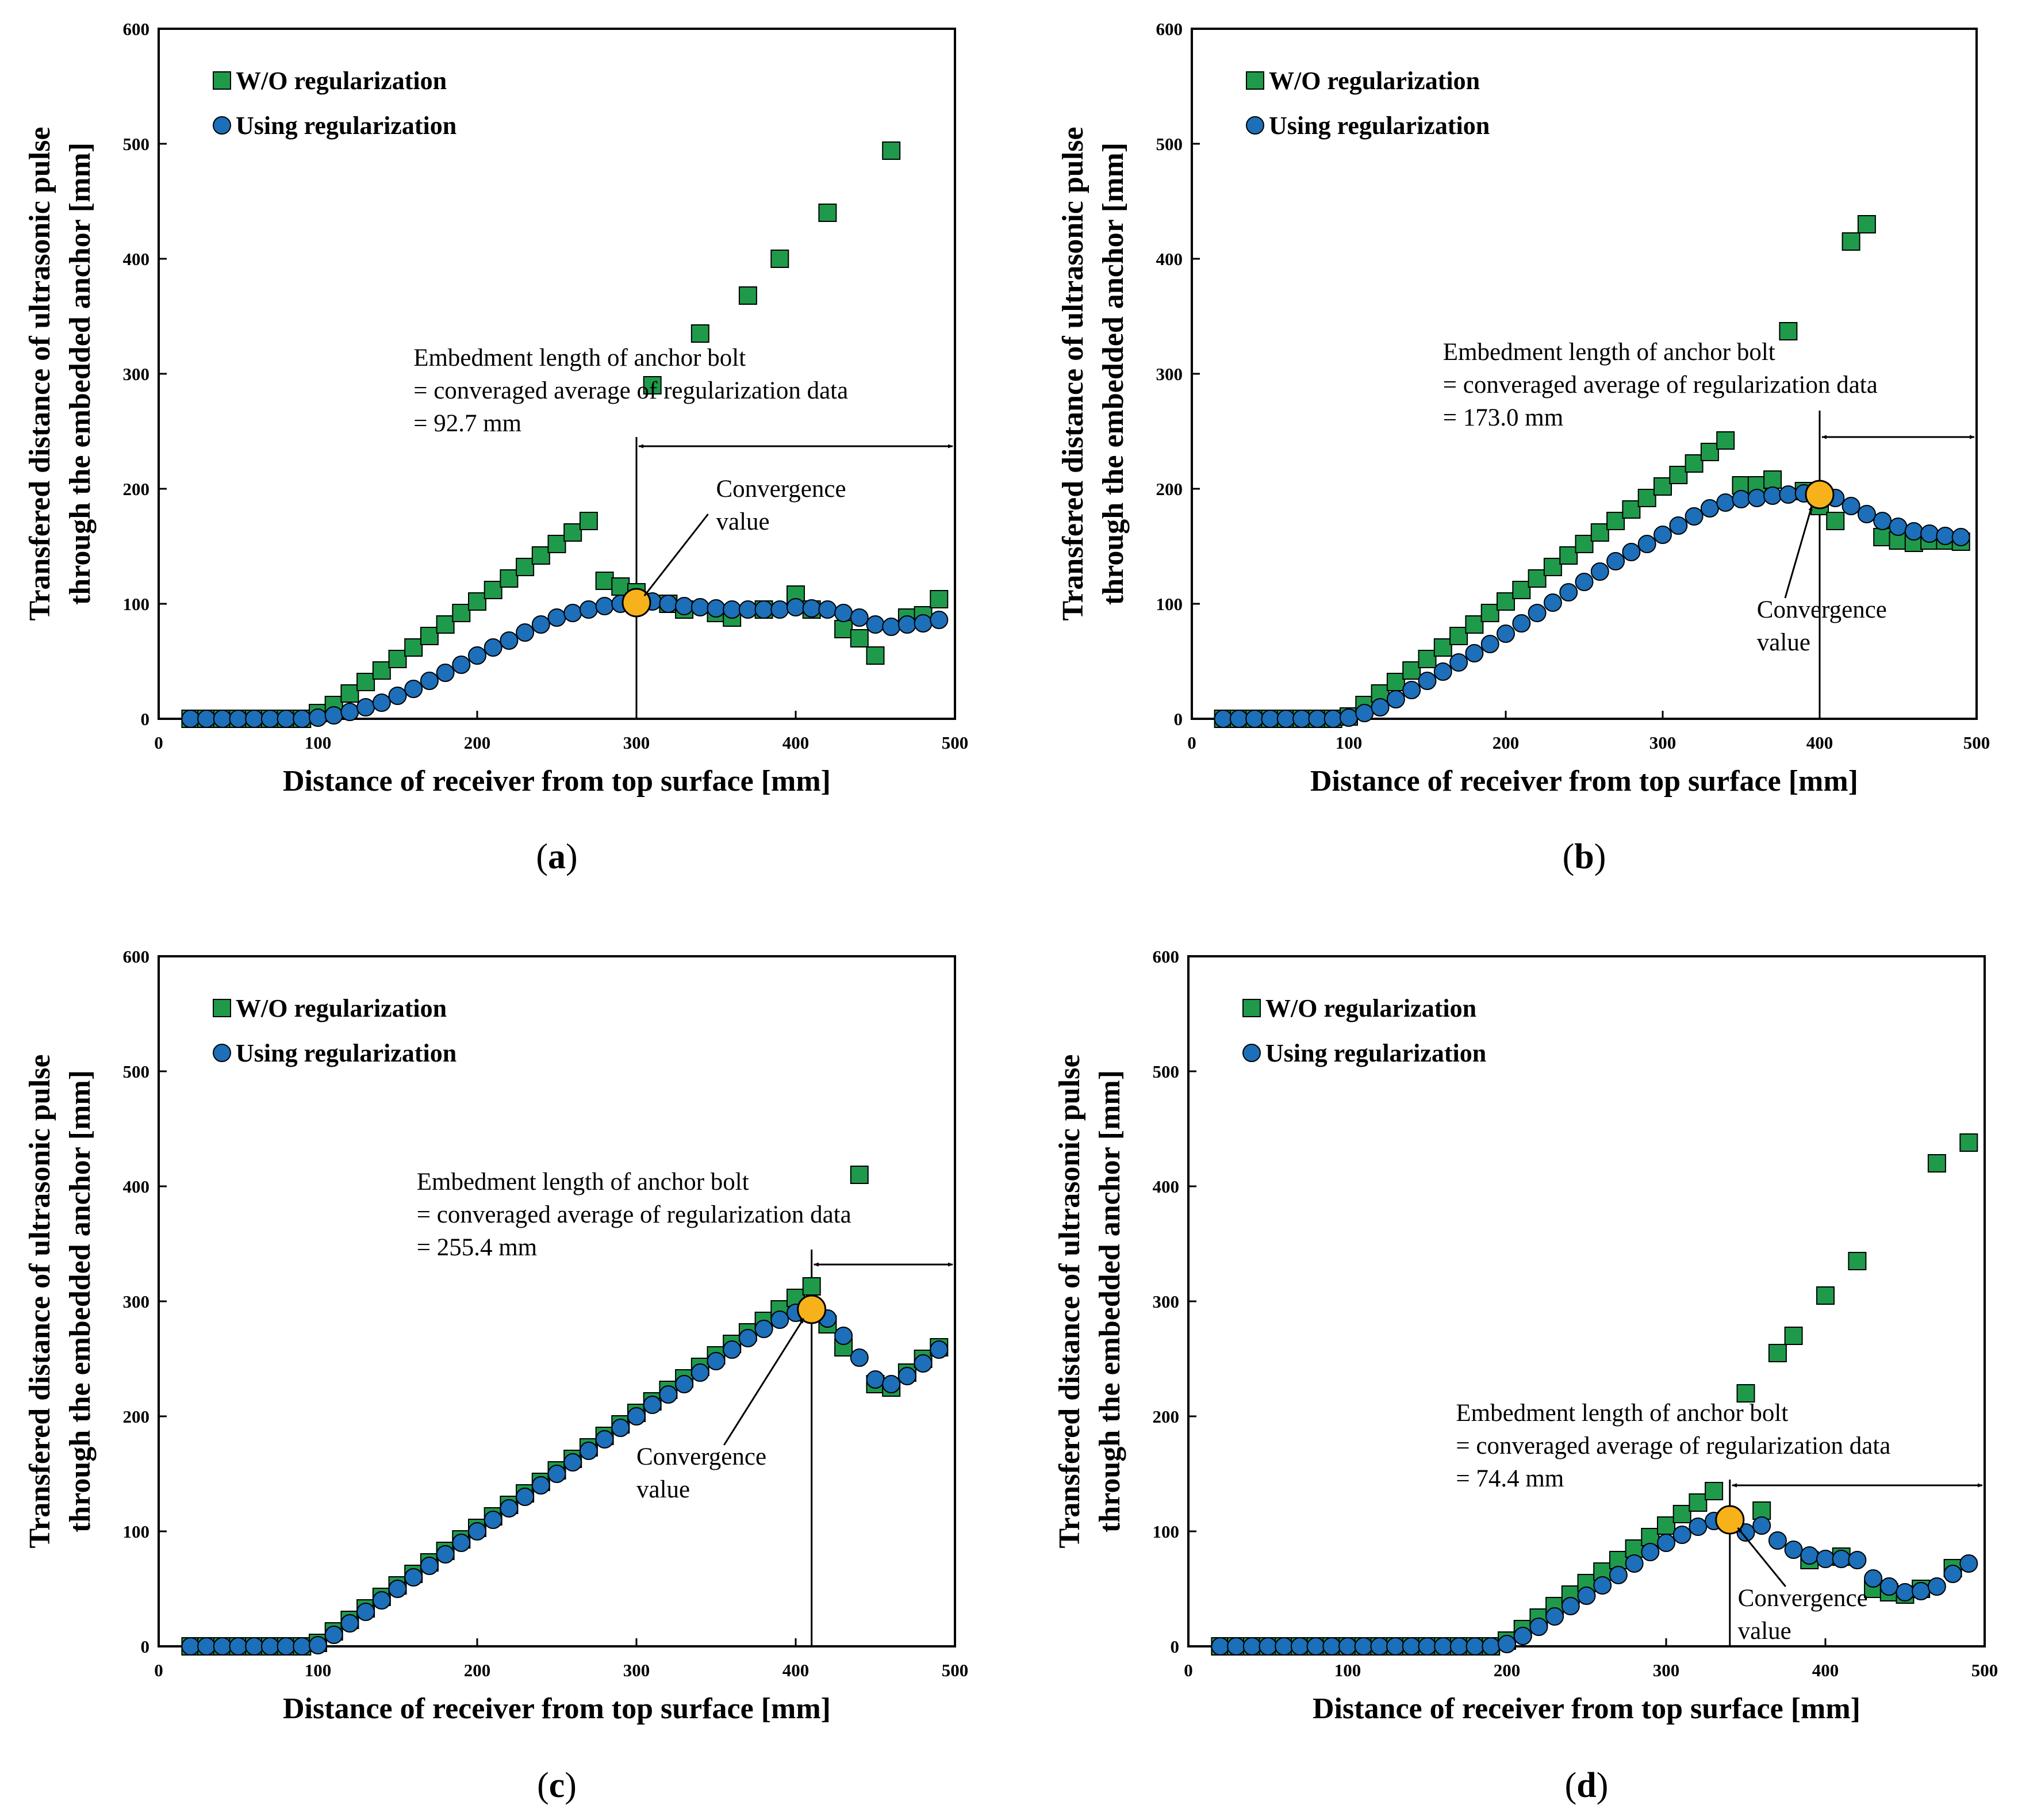 The image size is (2018, 1820). I want to click on x-tick-label: 300, so click(636, 743).